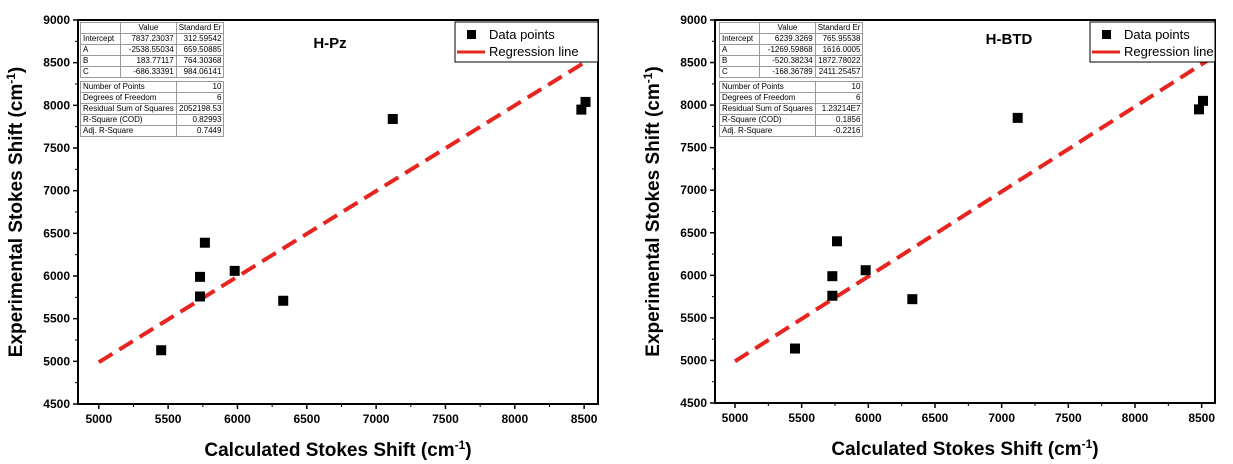 The height and width of the screenshot is (464, 1233). I want to click on legend-label: Regression line, so click(534, 51).